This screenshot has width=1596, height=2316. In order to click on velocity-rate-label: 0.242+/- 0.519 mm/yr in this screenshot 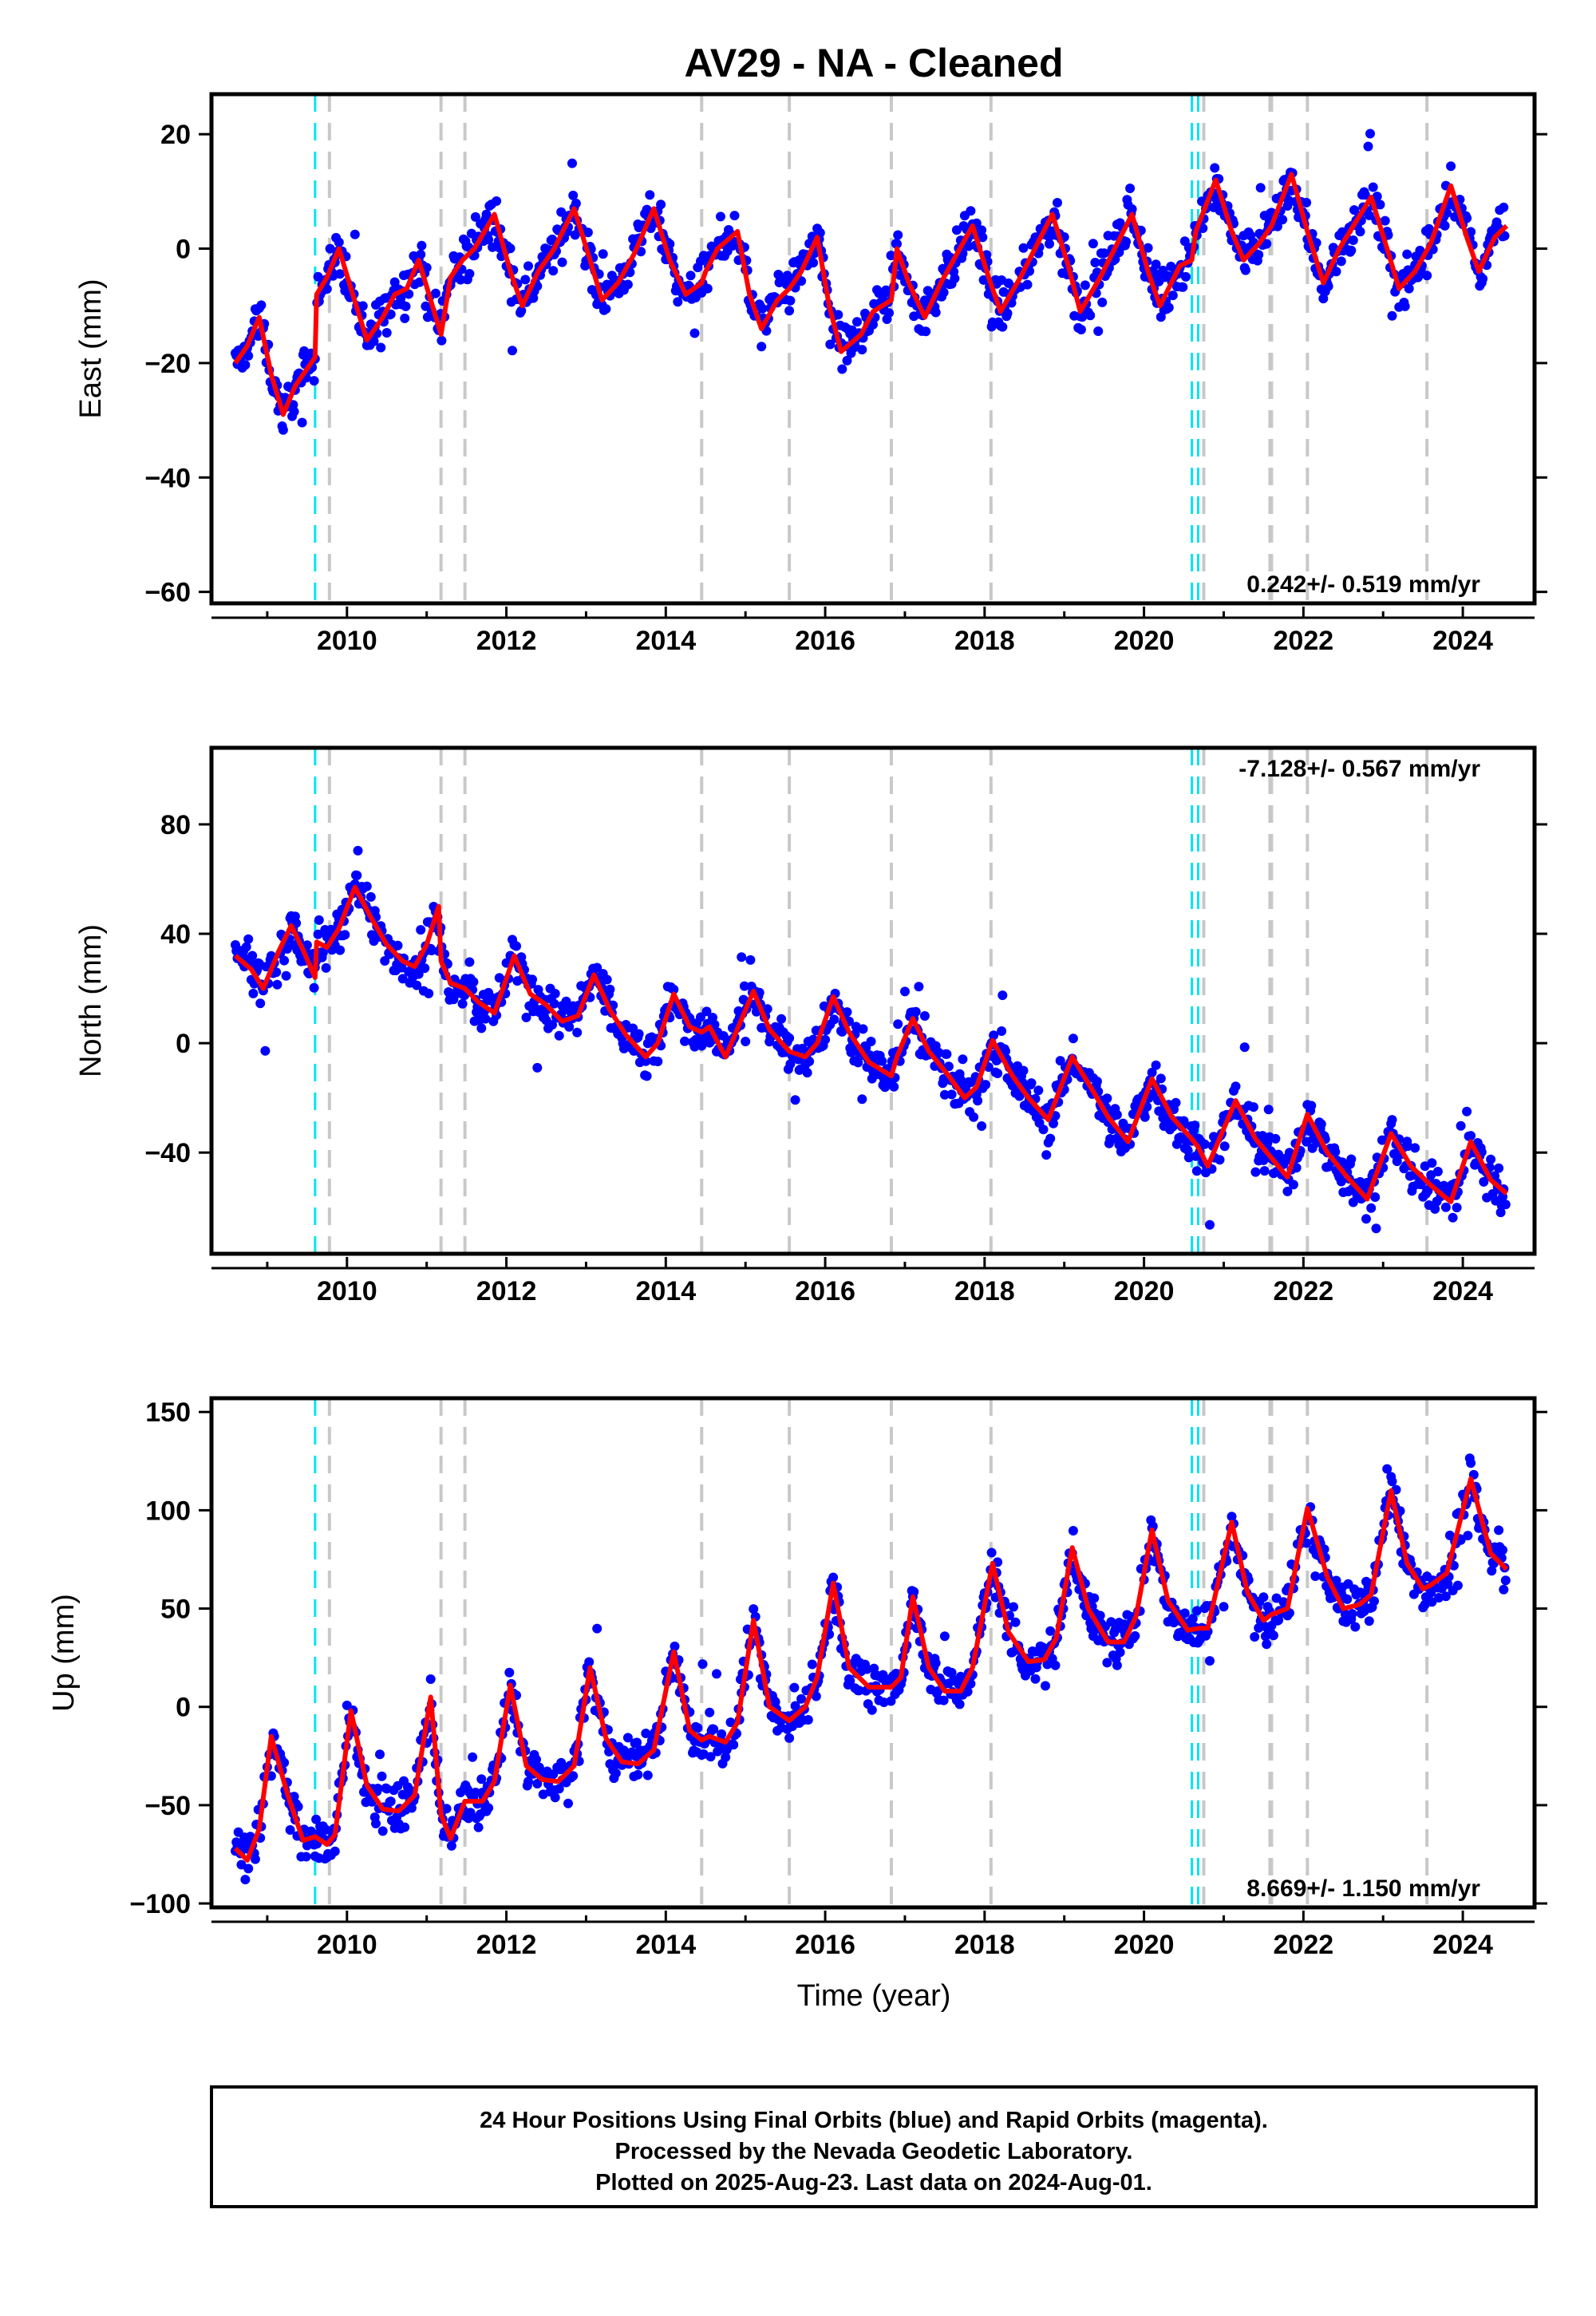, I will do `click(1363, 584)`.